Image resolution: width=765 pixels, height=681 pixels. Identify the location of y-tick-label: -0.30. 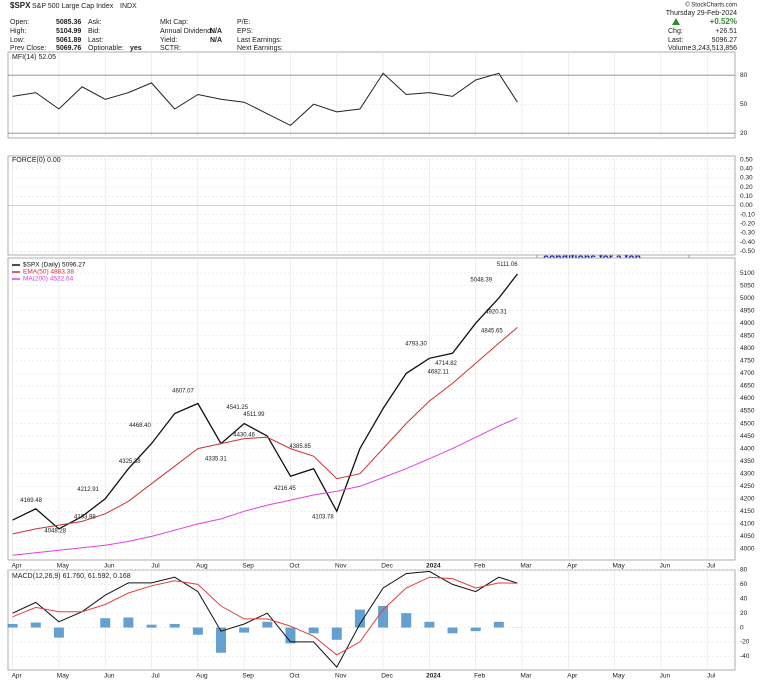
(747, 233).